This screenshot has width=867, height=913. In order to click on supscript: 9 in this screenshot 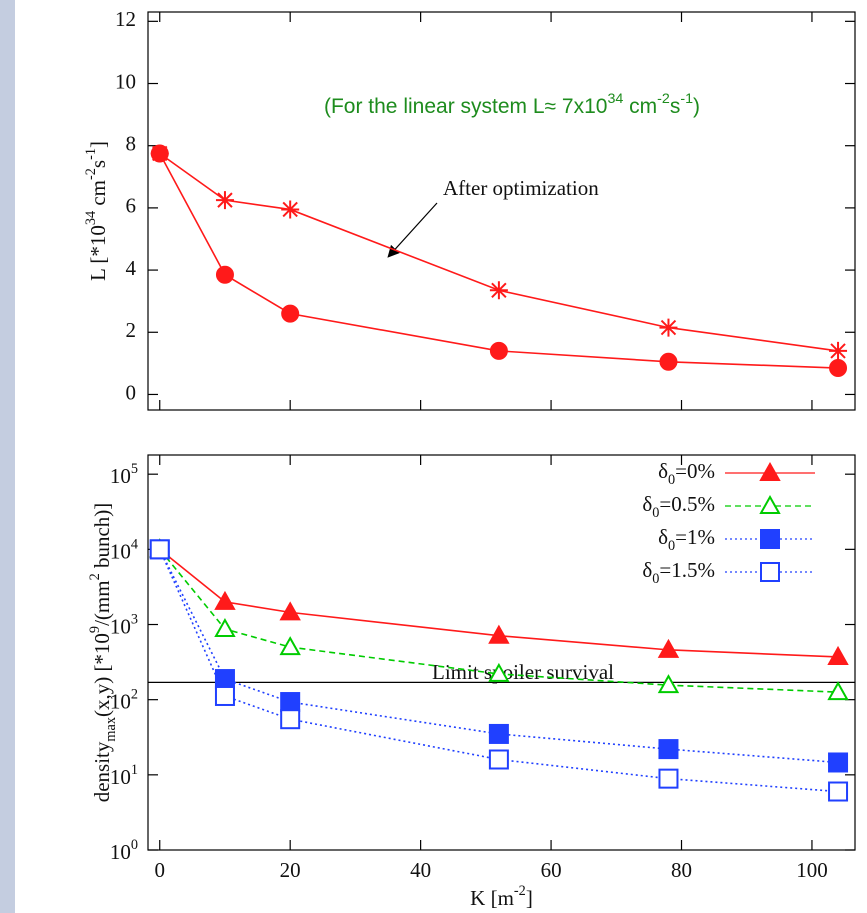, I will do `click(95, 629)`.